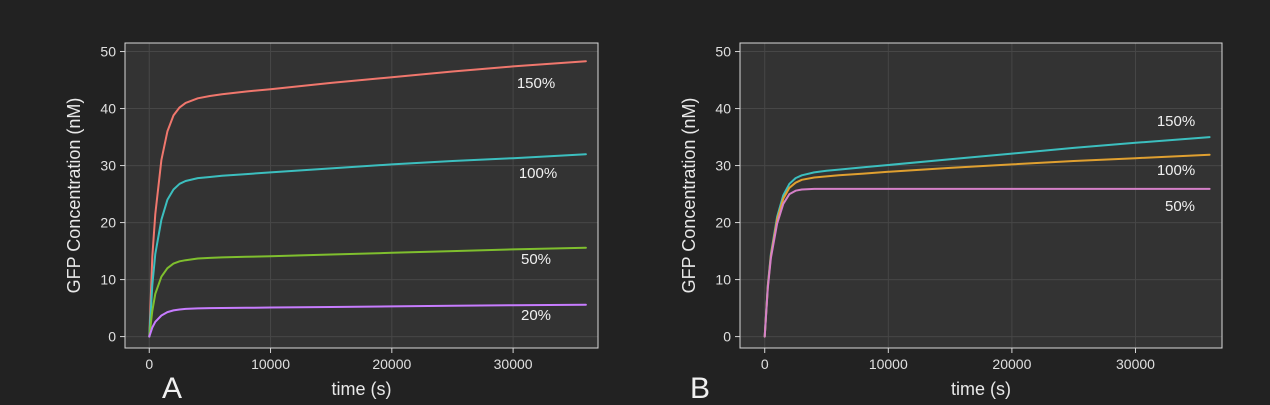 Image resolution: width=1270 pixels, height=405 pixels. Describe the element at coordinates (700, 388) in the screenshot. I see `panel-label: B` at that location.